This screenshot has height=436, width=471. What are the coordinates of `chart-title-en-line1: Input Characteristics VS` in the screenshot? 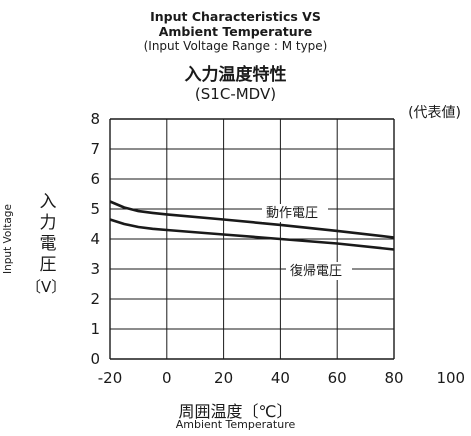 It's located at (235, 16).